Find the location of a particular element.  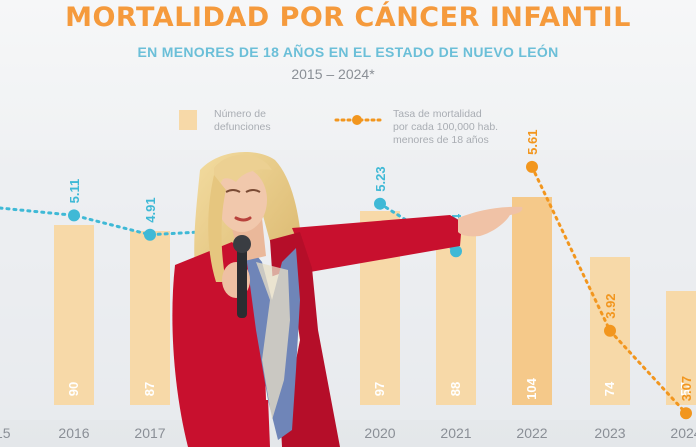

bar-2024 is located at coordinates (681, 348).